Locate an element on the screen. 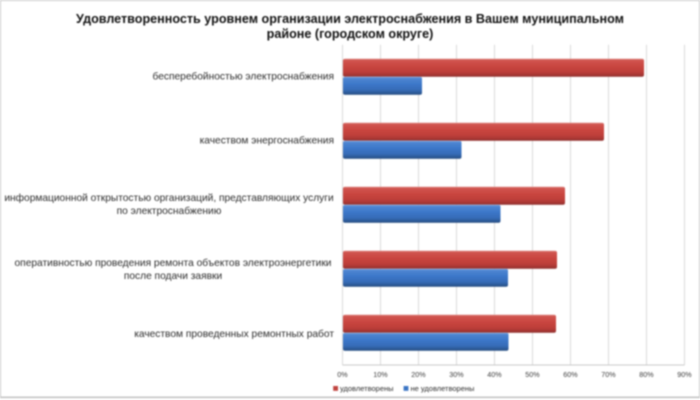 Image resolution: width=700 pixels, height=400 pixels. svg-text: 40% is located at coordinates (494, 374).